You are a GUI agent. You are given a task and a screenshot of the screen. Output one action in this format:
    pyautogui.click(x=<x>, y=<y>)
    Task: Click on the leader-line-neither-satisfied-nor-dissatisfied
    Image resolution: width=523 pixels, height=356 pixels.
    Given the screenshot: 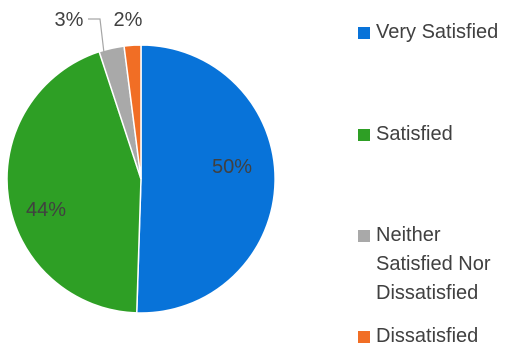 What is the action you would take?
    pyautogui.click(x=96, y=36)
    